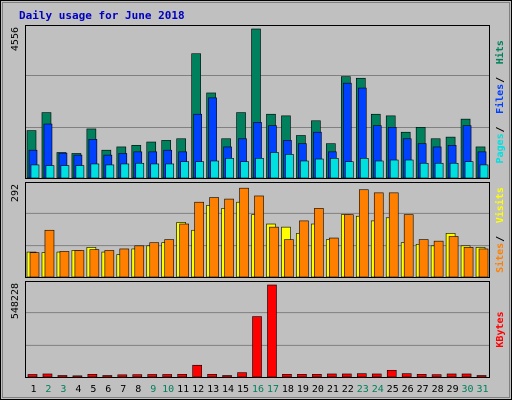 The height and width of the screenshot is (400, 512). Describe the element at coordinates (63, 389) in the screenshot. I see `day-label-3: 3` at that location.